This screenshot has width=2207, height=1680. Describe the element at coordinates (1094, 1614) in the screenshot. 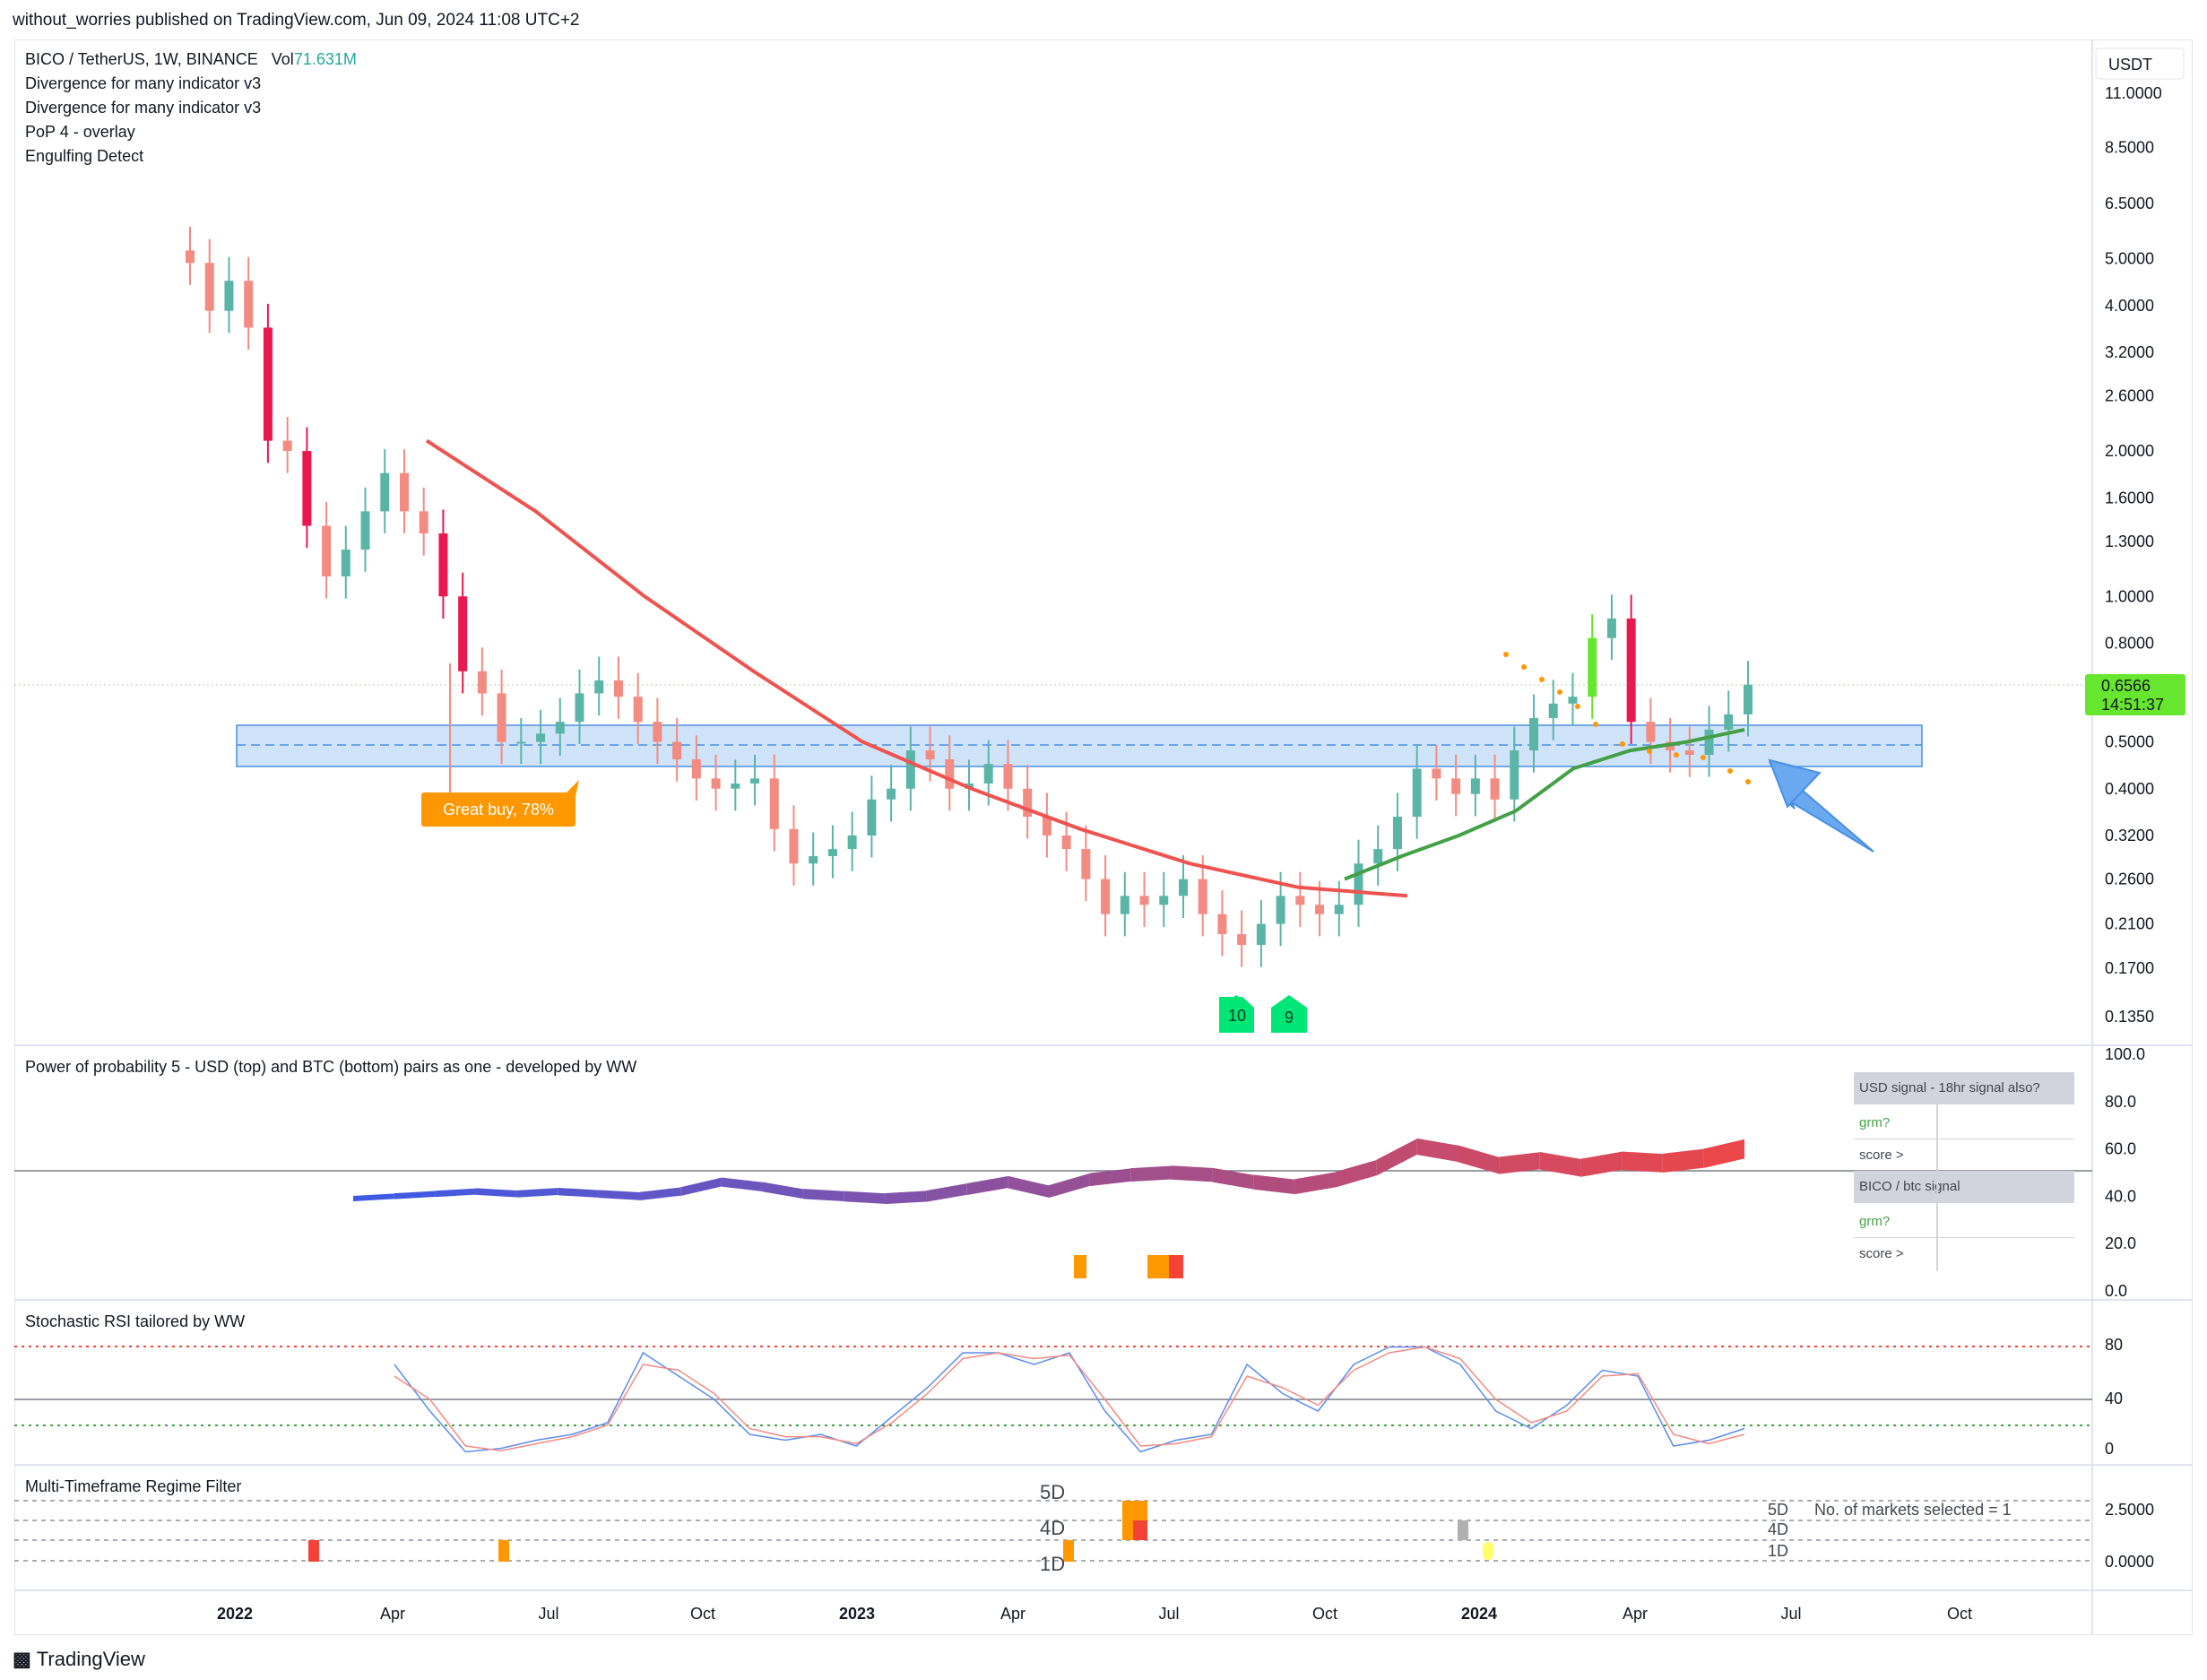

I see `time-axis: 2022 Apr Jul Oct 2023 Apr Jul Oct 2024 Apr Jul Oct` at that location.